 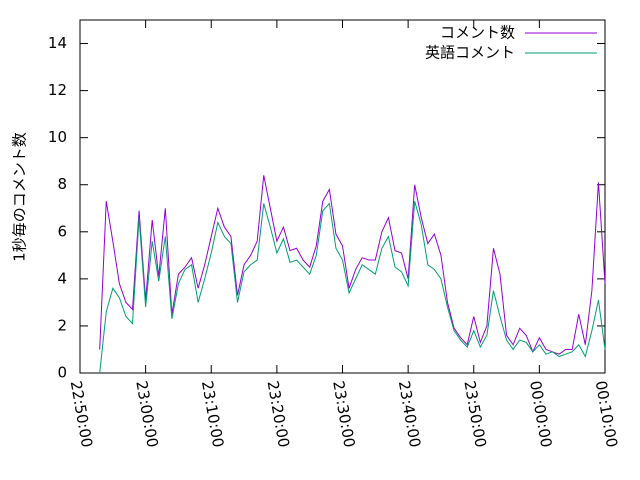 What do you see at coordinates (62, 184) in the screenshot?
I see `y-tick-label: 8` at bounding box center [62, 184].